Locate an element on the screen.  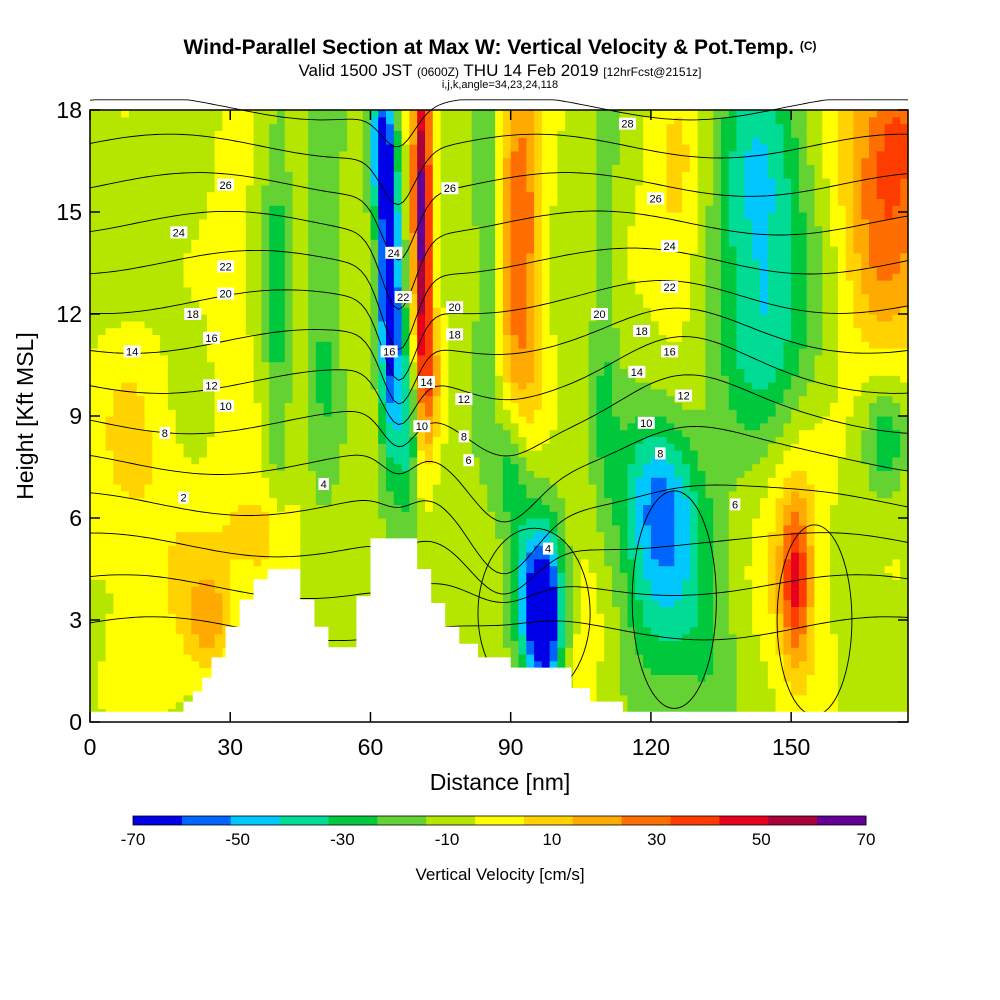
contour-label: 24 is located at coordinates (670, 246).